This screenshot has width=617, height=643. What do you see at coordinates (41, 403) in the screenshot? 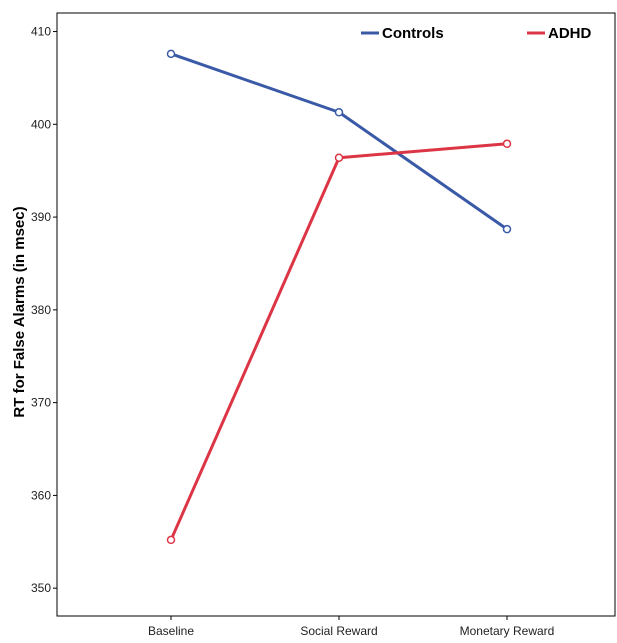
I see `y-tick-label: 370` at bounding box center [41, 403].